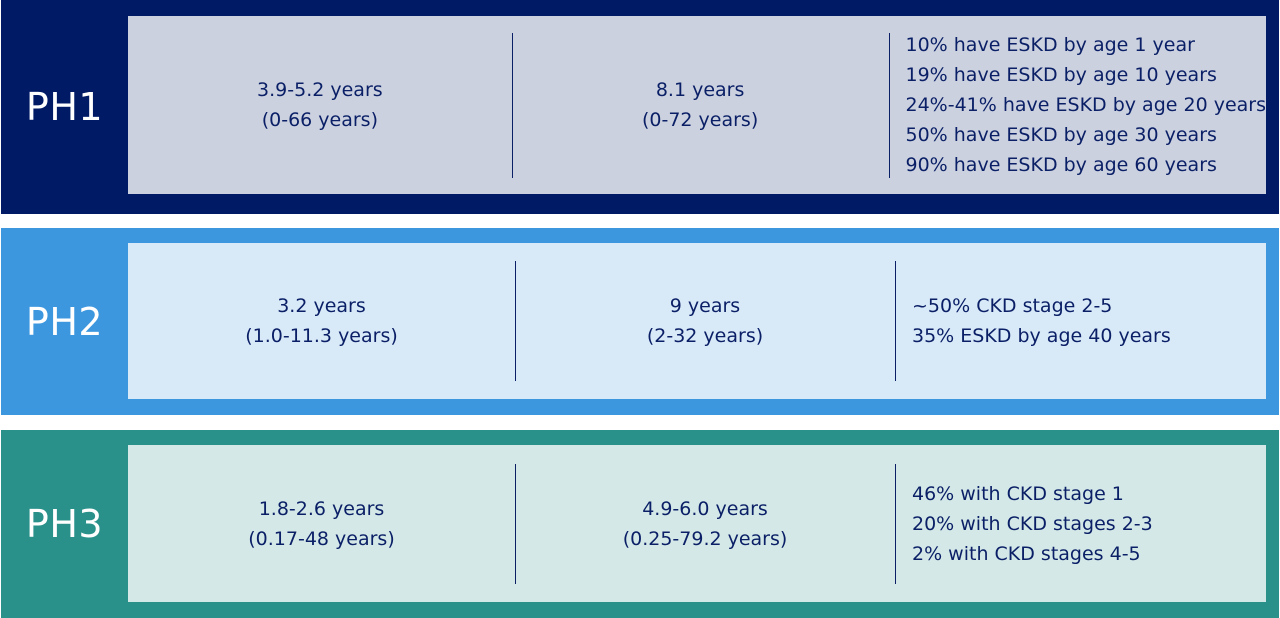 This screenshot has width=1280, height=618. I want to click on cell-text: 4.9-6.0 years, so click(705, 508).